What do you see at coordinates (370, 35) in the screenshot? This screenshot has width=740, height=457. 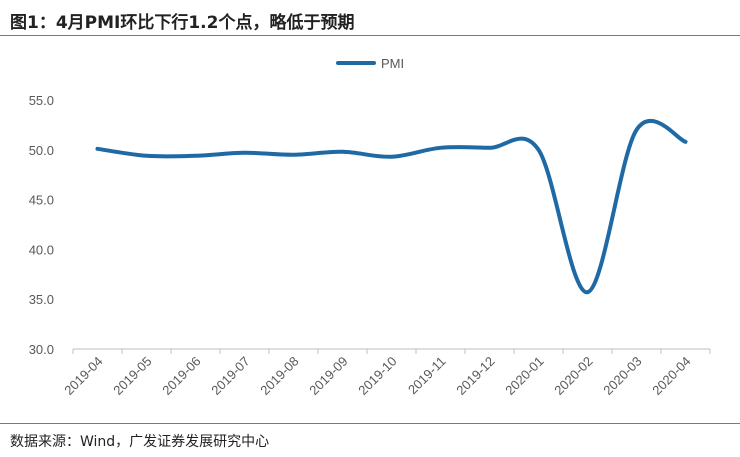 I see `top-rule` at bounding box center [370, 35].